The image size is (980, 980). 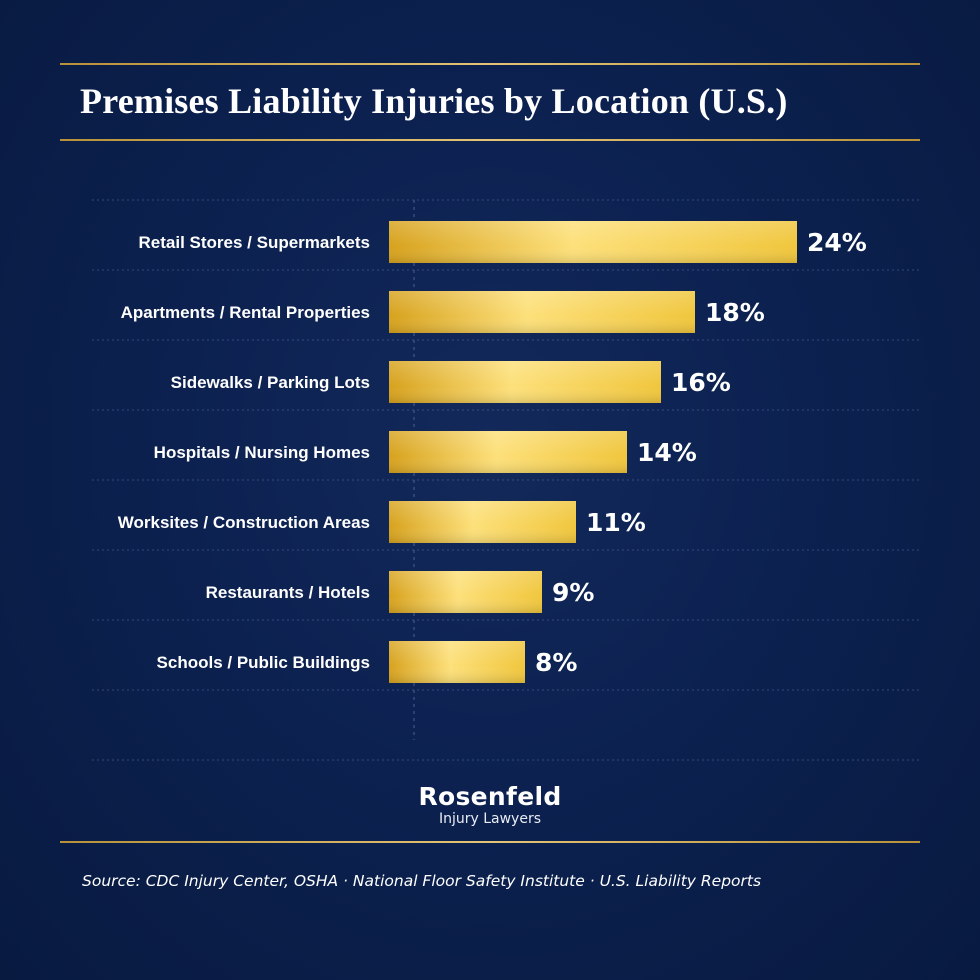 What do you see at coordinates (573, 592) in the screenshot?
I see `value-label: 9%` at bounding box center [573, 592].